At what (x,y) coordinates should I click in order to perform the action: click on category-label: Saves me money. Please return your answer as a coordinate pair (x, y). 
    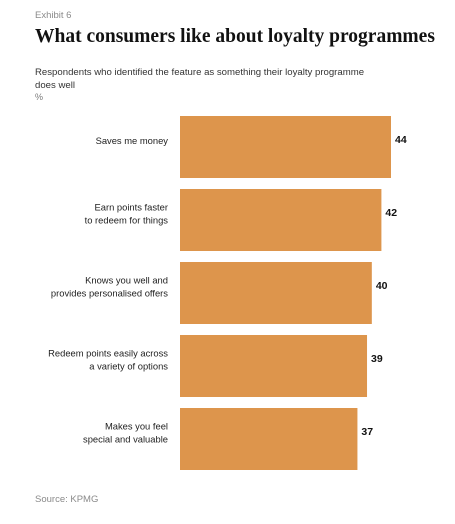
    Looking at the image, I should click on (132, 140).